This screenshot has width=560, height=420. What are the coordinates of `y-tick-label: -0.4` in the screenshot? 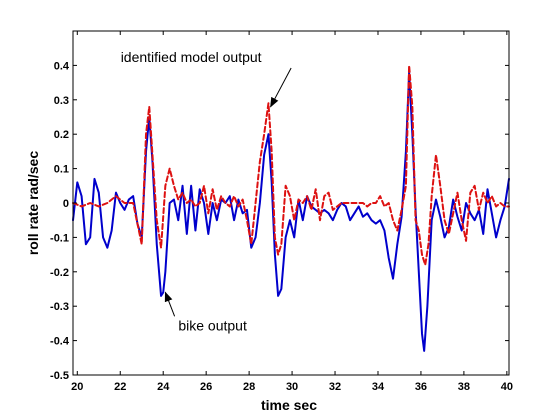 It's located at (60, 342).